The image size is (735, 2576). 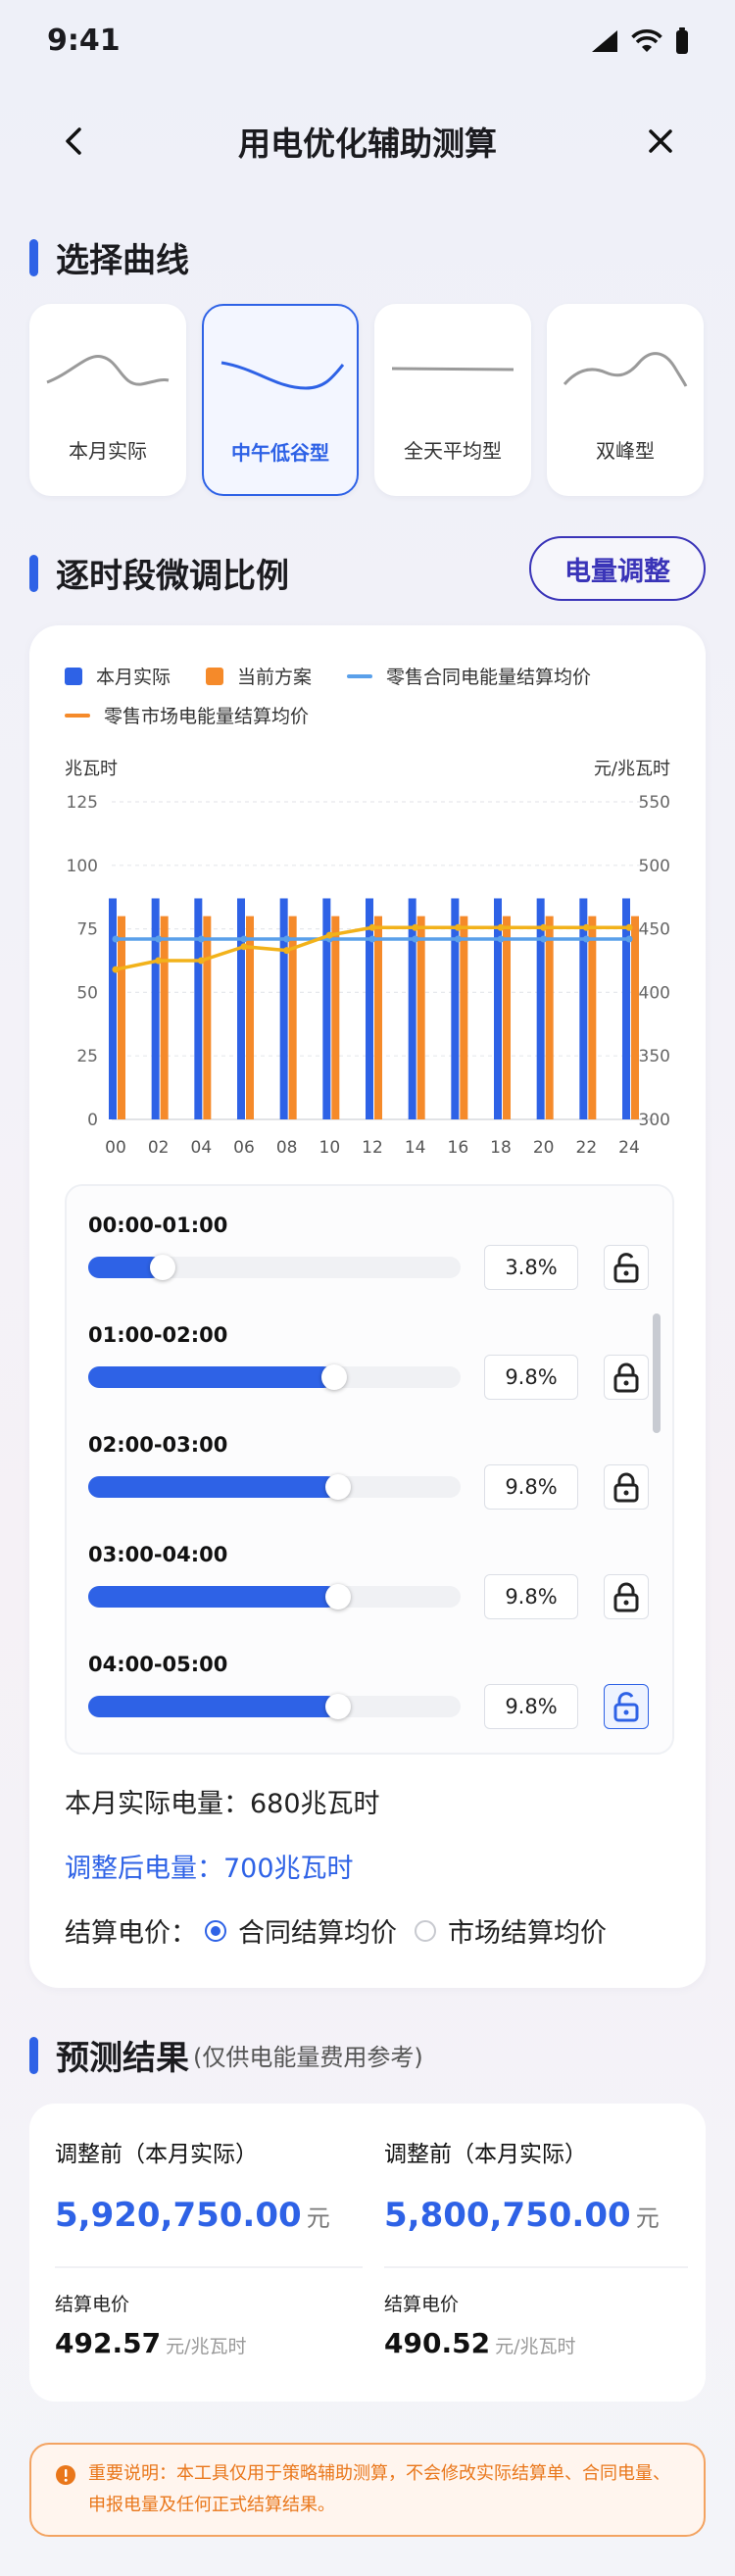 I want to click on y-tick-right: 550, so click(x=654, y=803).